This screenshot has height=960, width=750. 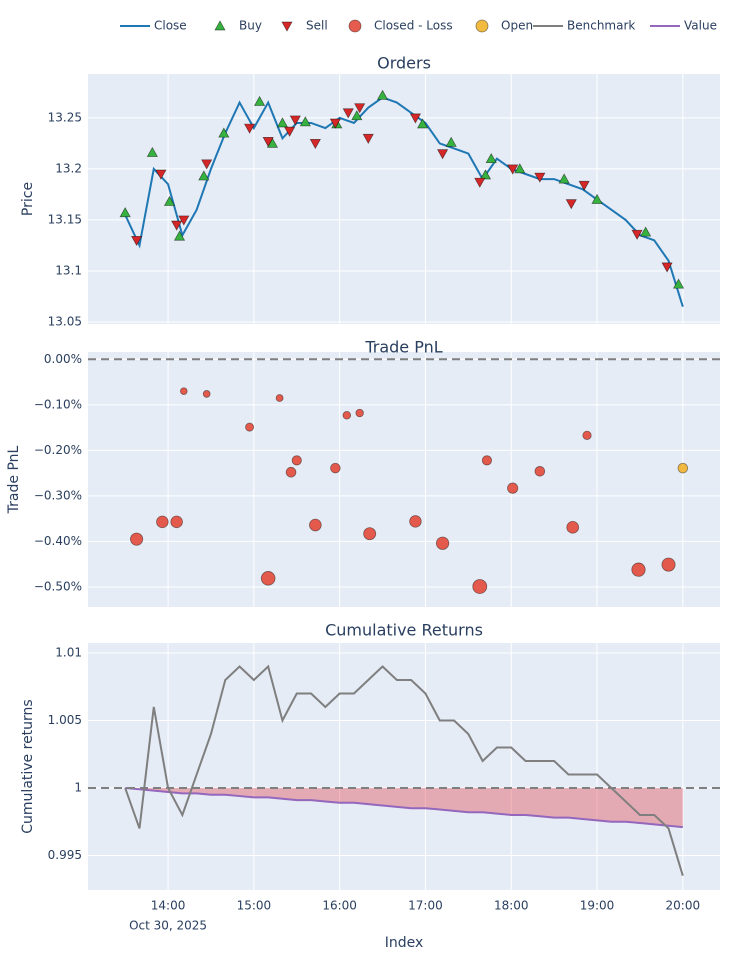 What do you see at coordinates (68, 270) in the screenshot?
I see `y-tick-label: 13.1` at bounding box center [68, 270].